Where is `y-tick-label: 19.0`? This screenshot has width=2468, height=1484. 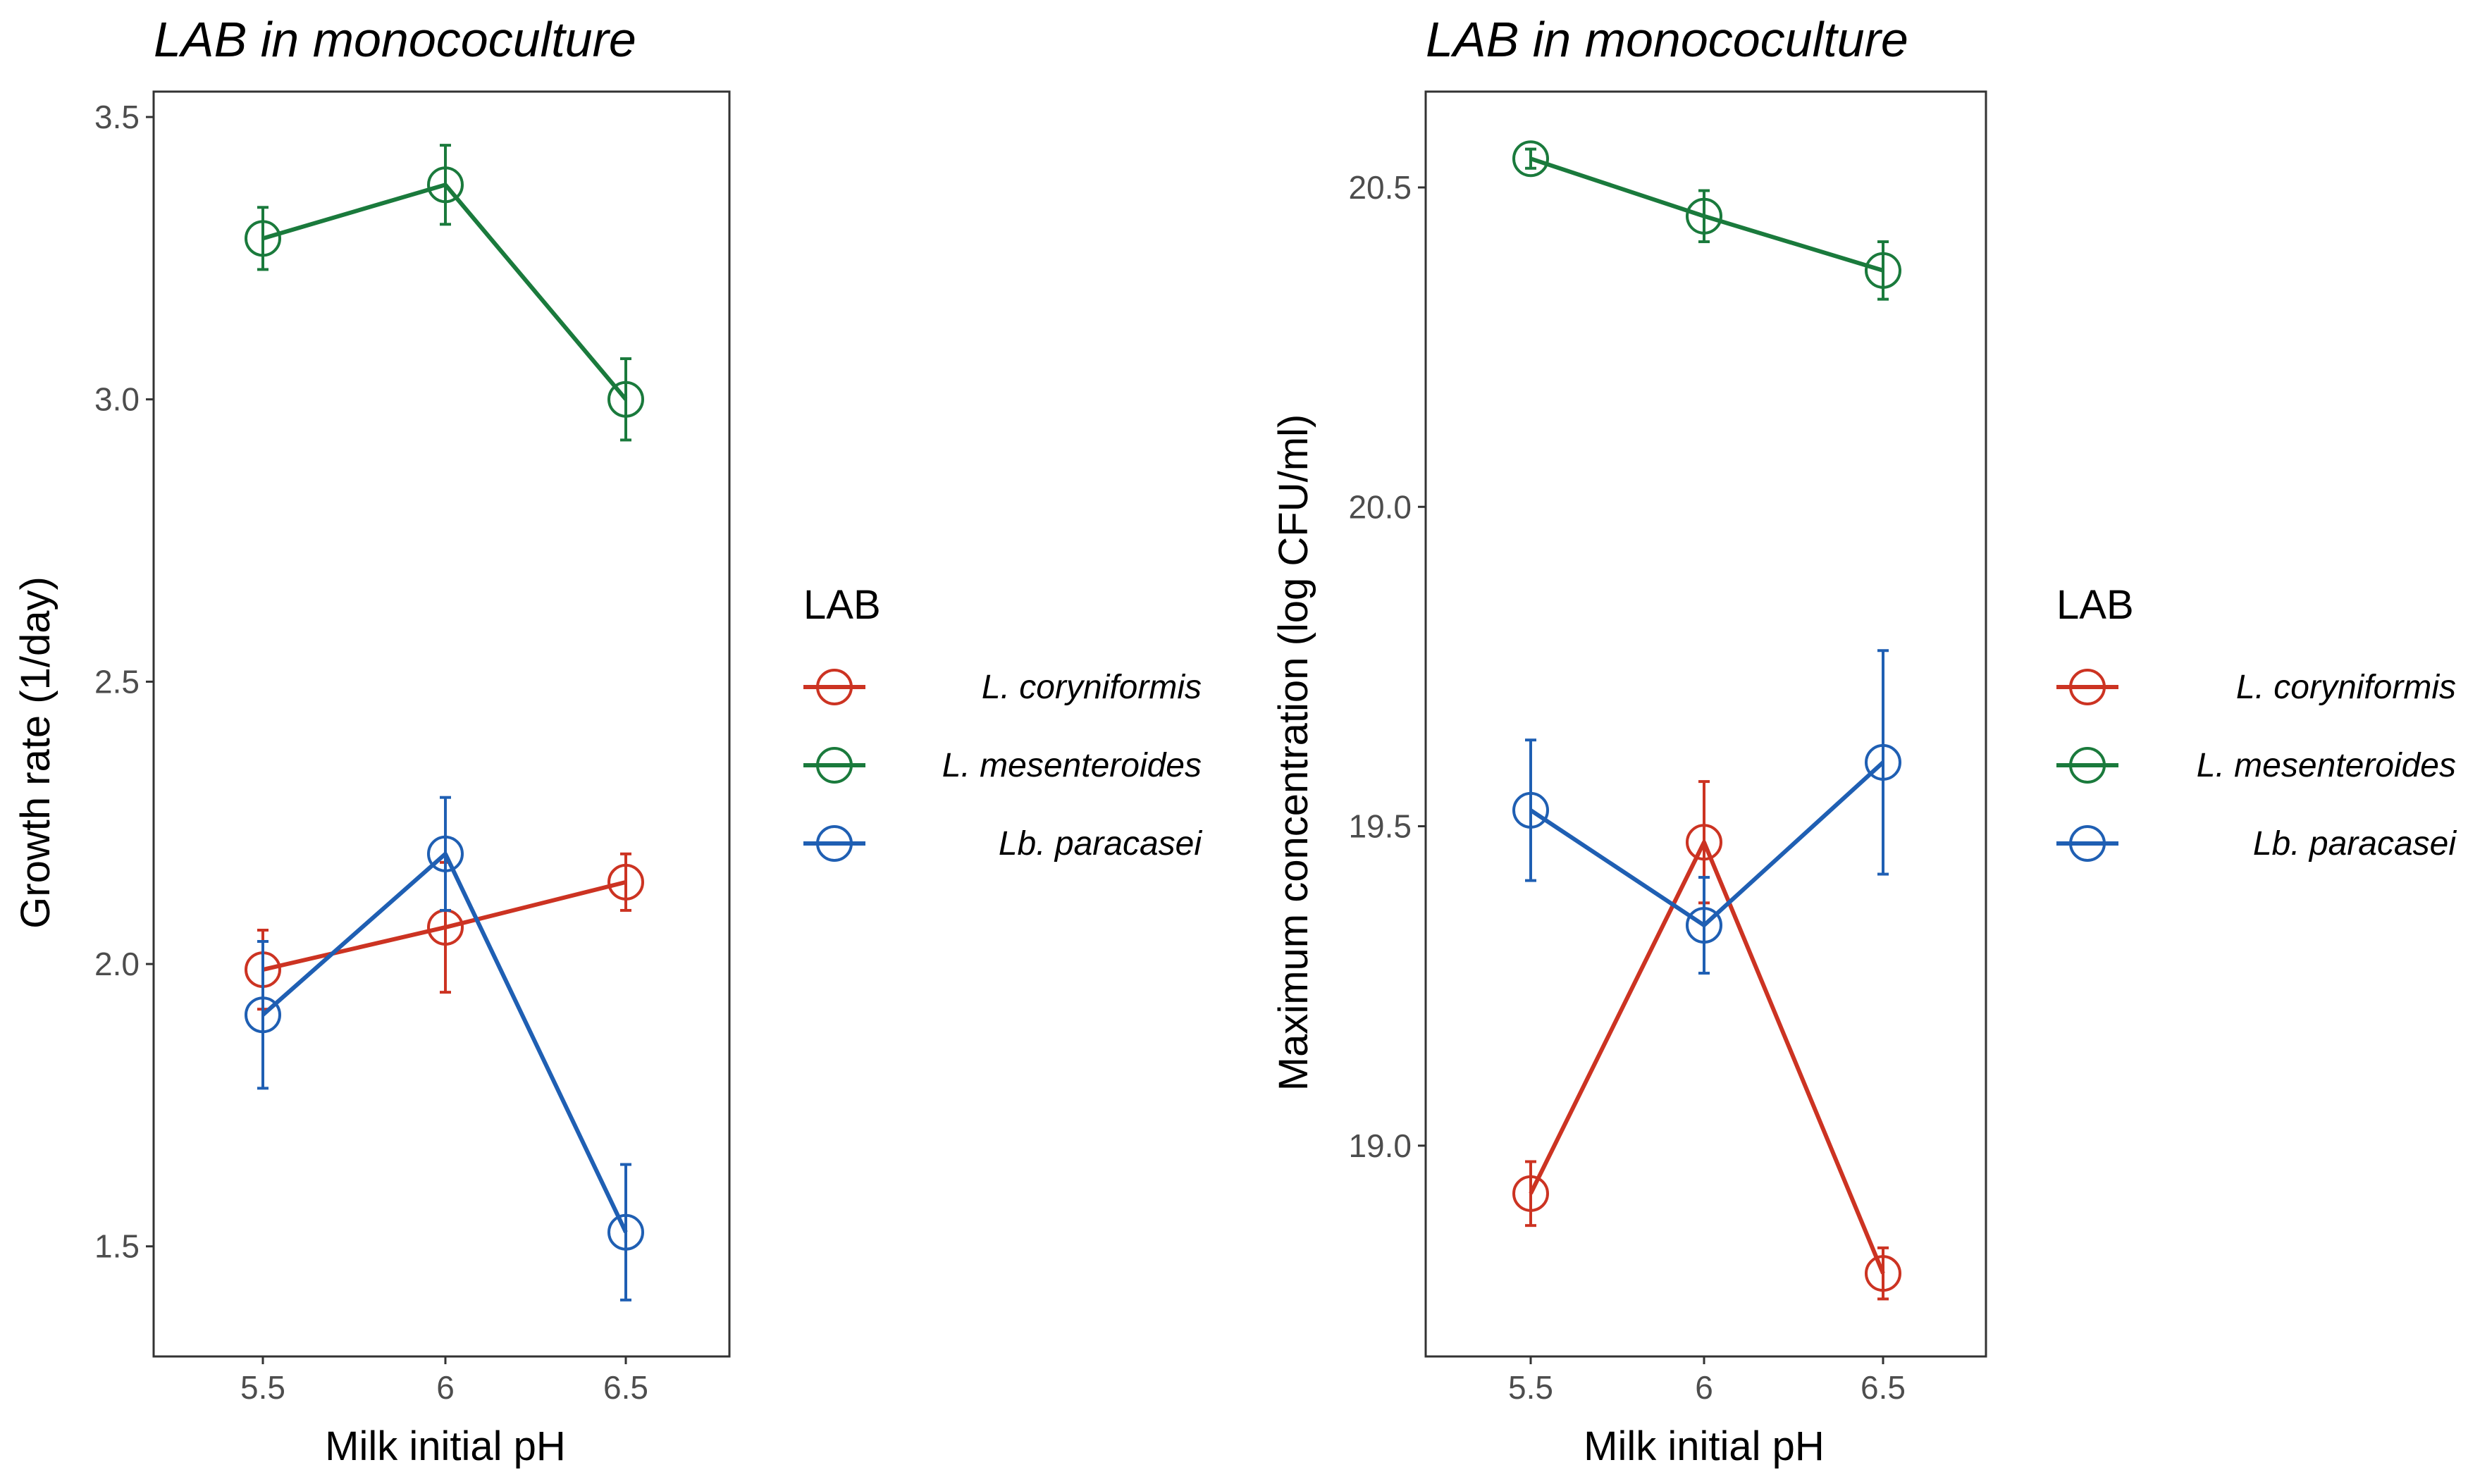
y-tick-label: 19.0 is located at coordinates (1380, 1145).